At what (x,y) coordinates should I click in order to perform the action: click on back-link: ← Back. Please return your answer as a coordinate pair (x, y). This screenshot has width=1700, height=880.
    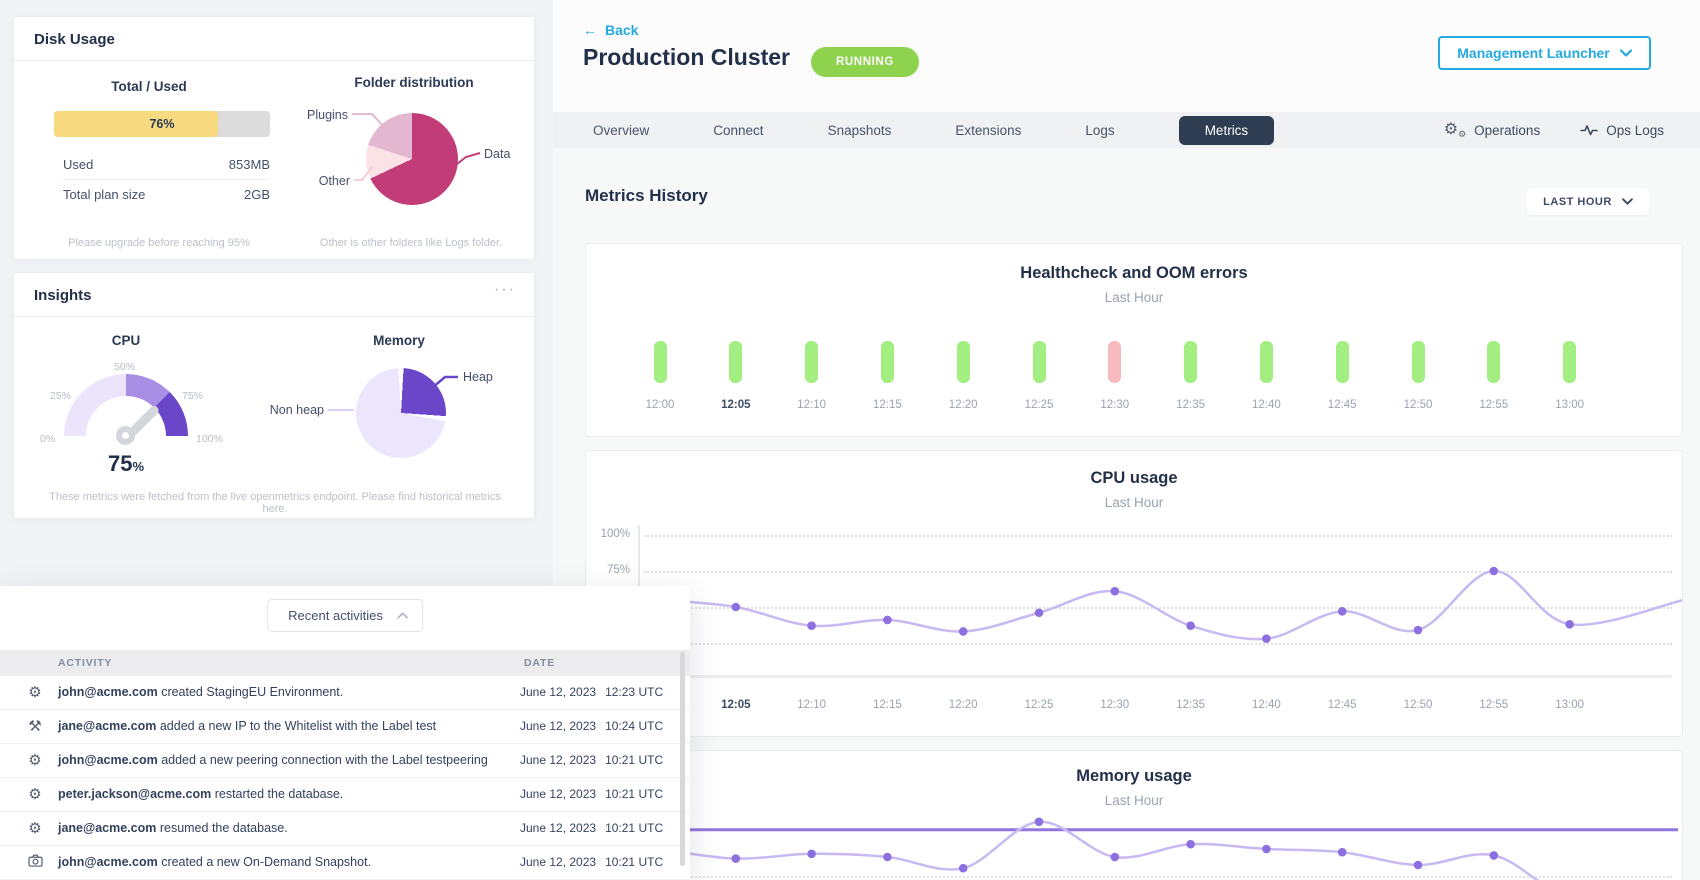
    Looking at the image, I should click on (610, 30).